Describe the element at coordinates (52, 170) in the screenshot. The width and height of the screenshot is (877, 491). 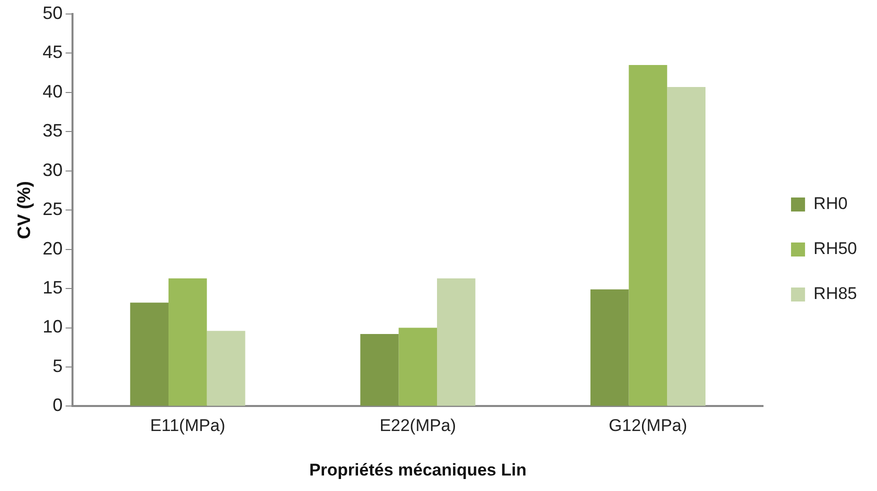
I see `y-tick-label: 30` at that location.